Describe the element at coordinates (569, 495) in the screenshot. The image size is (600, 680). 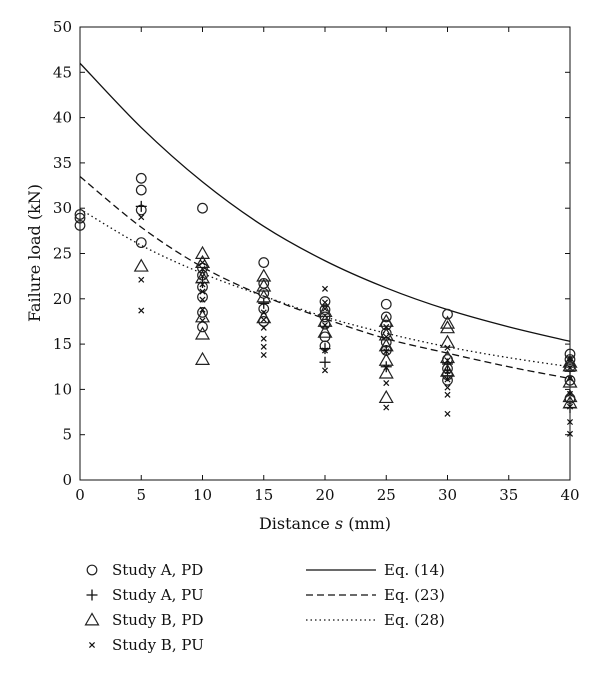
I see `x-tick-label: 40` at that location.